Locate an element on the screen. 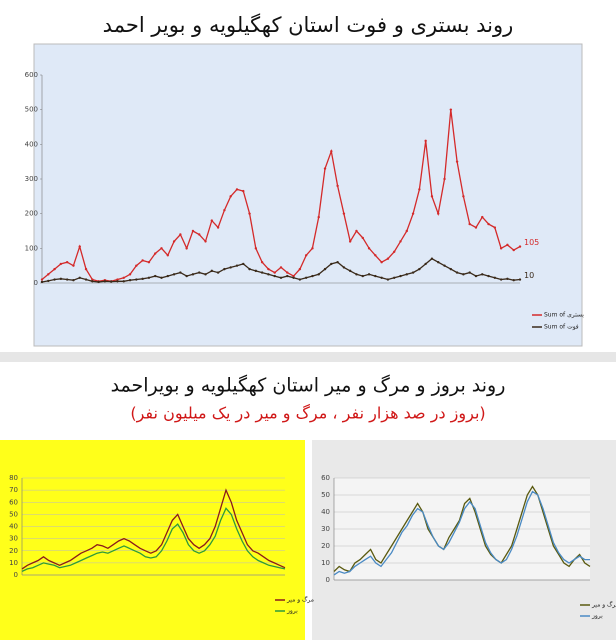 The height and width of the screenshot is (640, 616). data-label: 105 is located at coordinates (531, 242).